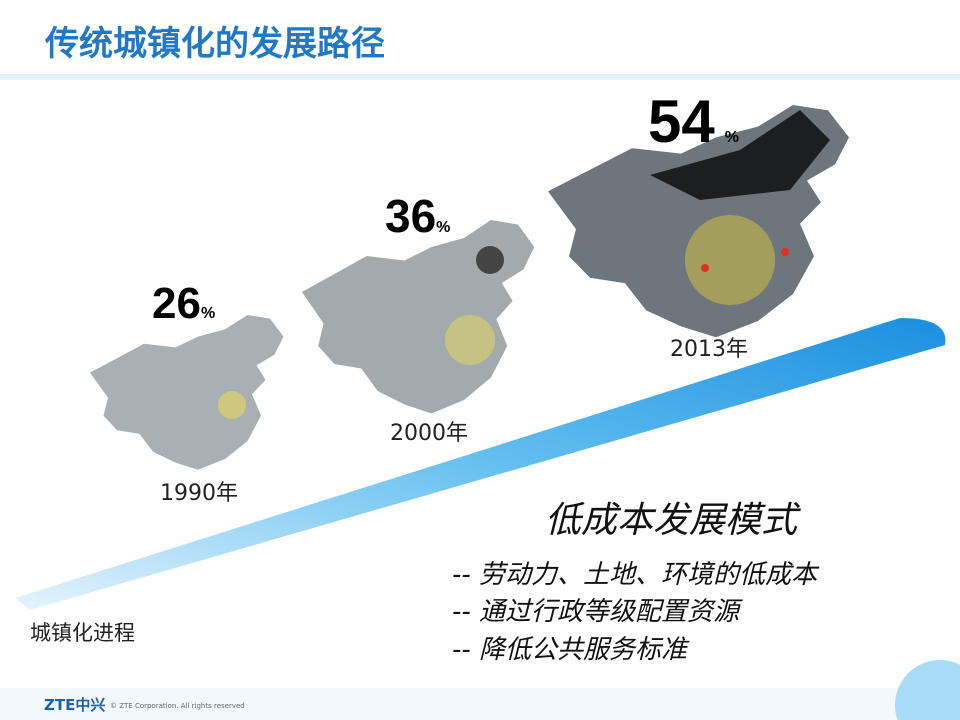 The height and width of the screenshot is (720, 960). I want to click on rate-1990: 26%, so click(183, 303).